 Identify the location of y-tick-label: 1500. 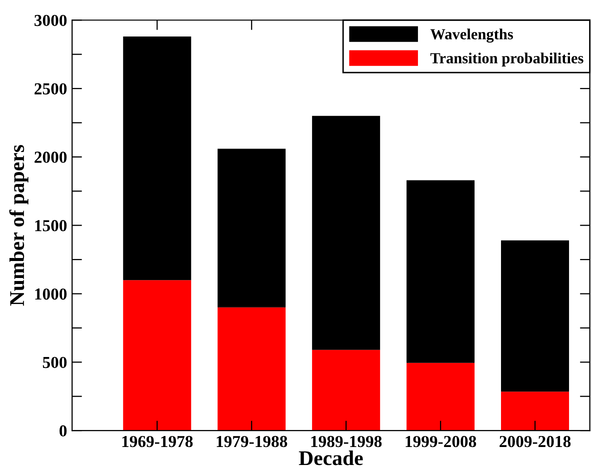
(51, 226).